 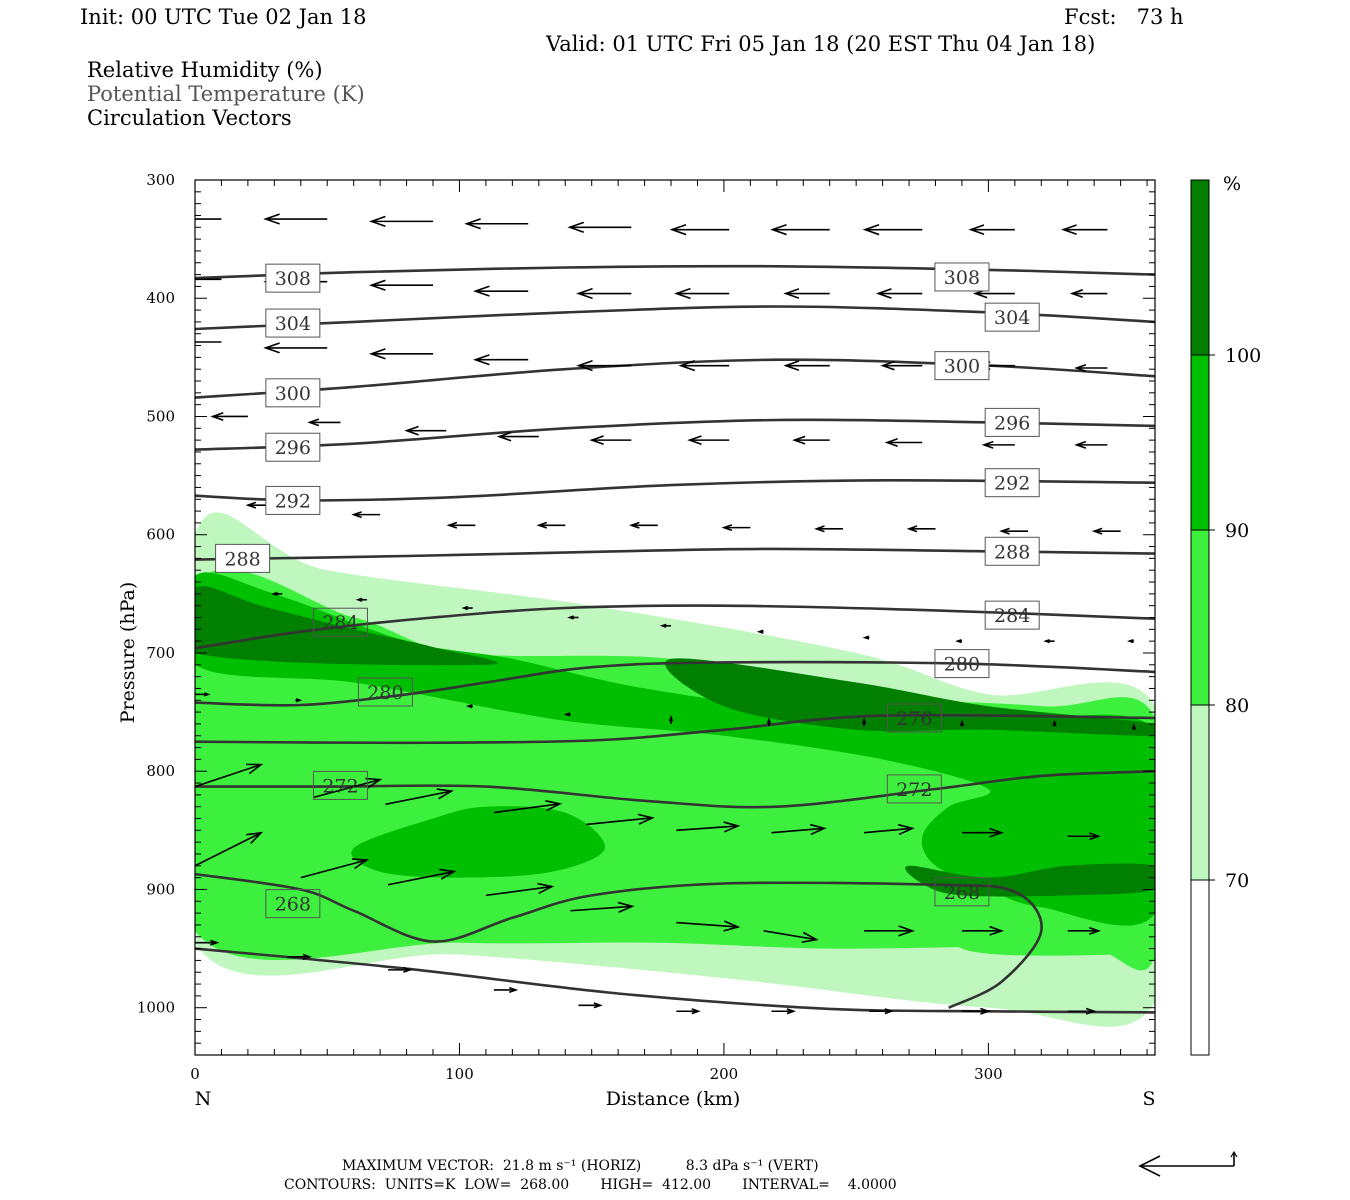 What do you see at coordinates (1237, 881) in the screenshot?
I see `colorbar-label: 70` at bounding box center [1237, 881].